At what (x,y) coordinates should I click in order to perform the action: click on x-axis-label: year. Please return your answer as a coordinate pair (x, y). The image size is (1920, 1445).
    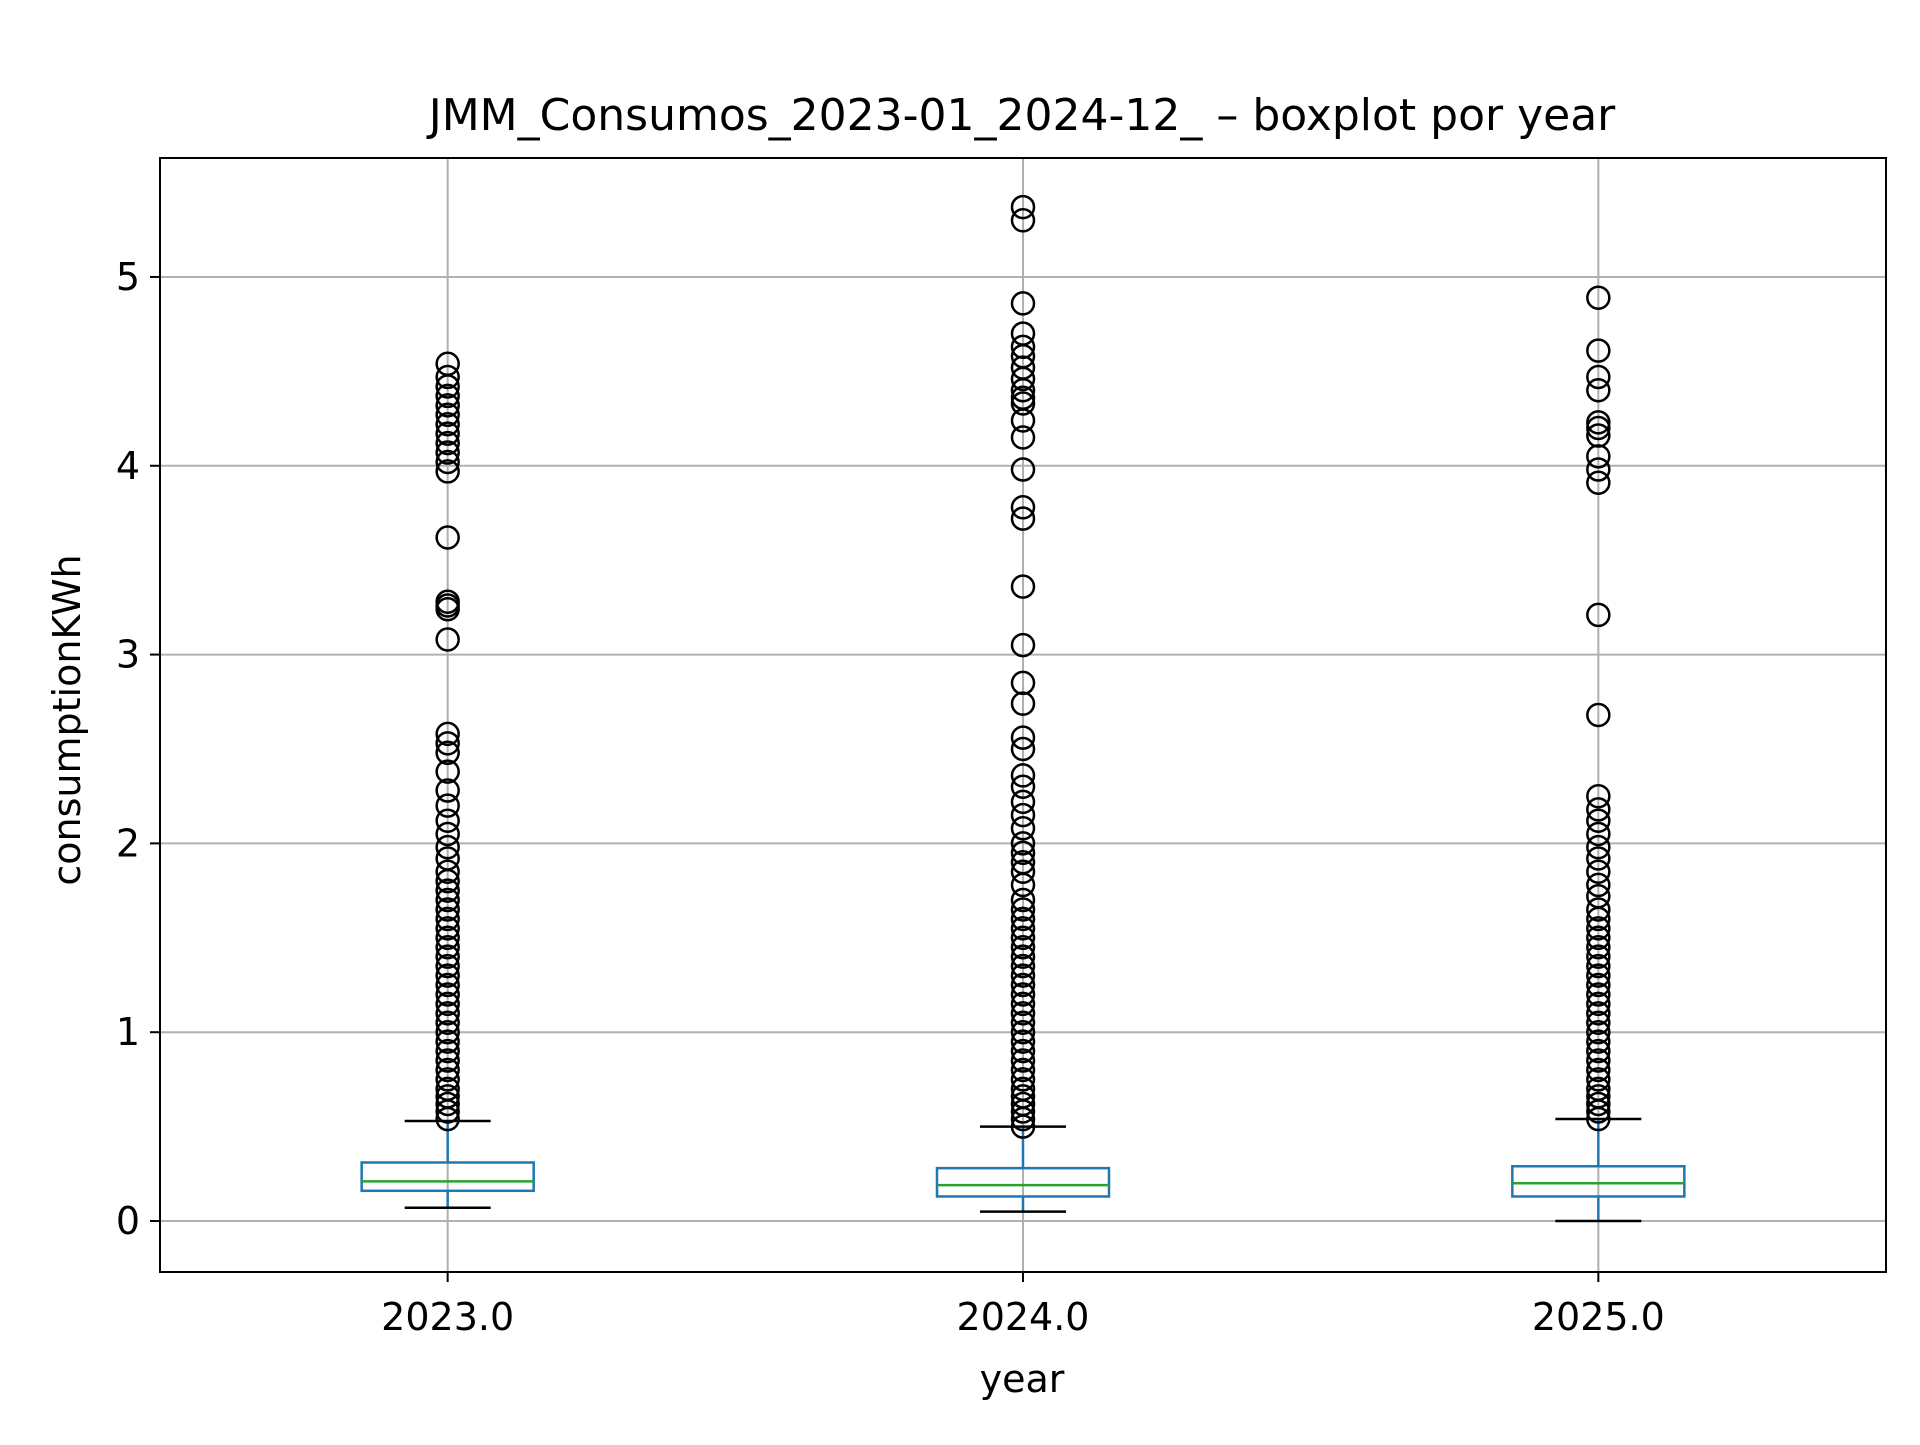
    Looking at the image, I should click on (1022, 1379).